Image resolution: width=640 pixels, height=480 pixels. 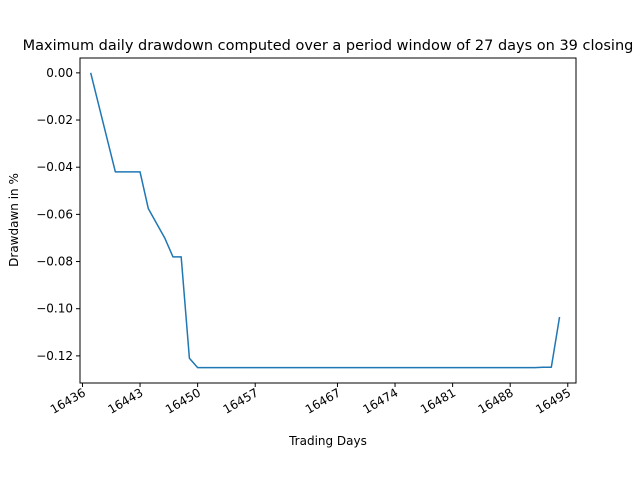 What do you see at coordinates (54, 167) in the screenshot?
I see `y-tick-label: −0.04` at bounding box center [54, 167].